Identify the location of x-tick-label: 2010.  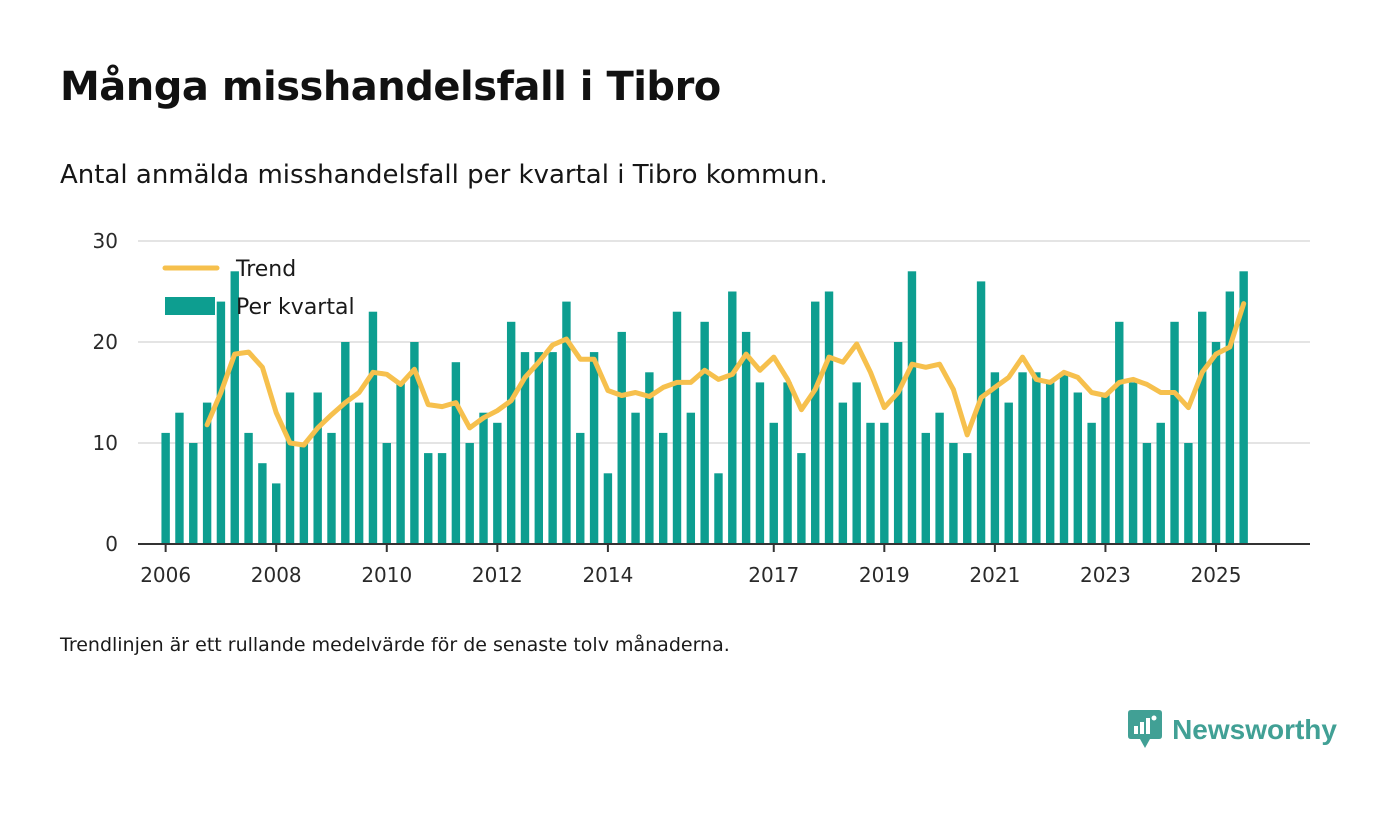
(386, 575).